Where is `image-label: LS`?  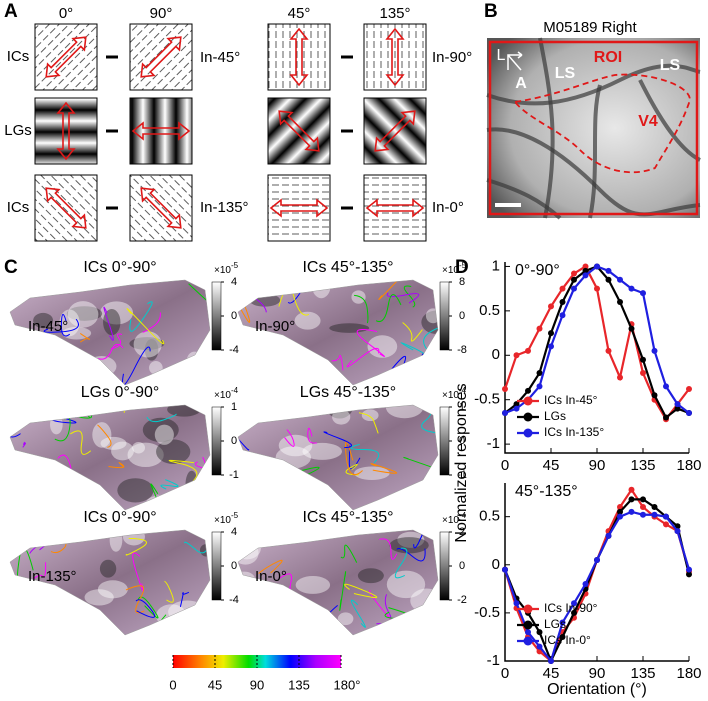
image-label: LS is located at coordinates (670, 65).